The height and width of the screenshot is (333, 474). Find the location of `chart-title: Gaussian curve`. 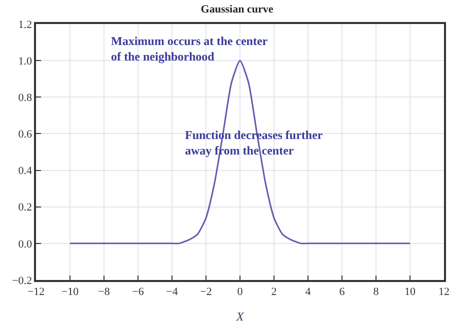

chart-title: Gaussian curve is located at coordinates (237, 10).